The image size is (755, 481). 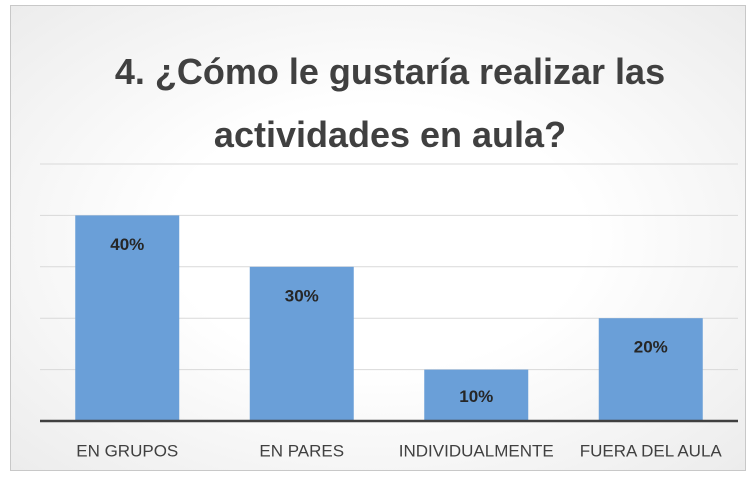 What do you see at coordinates (302, 295) in the screenshot?
I see `data-label: 30%` at bounding box center [302, 295].